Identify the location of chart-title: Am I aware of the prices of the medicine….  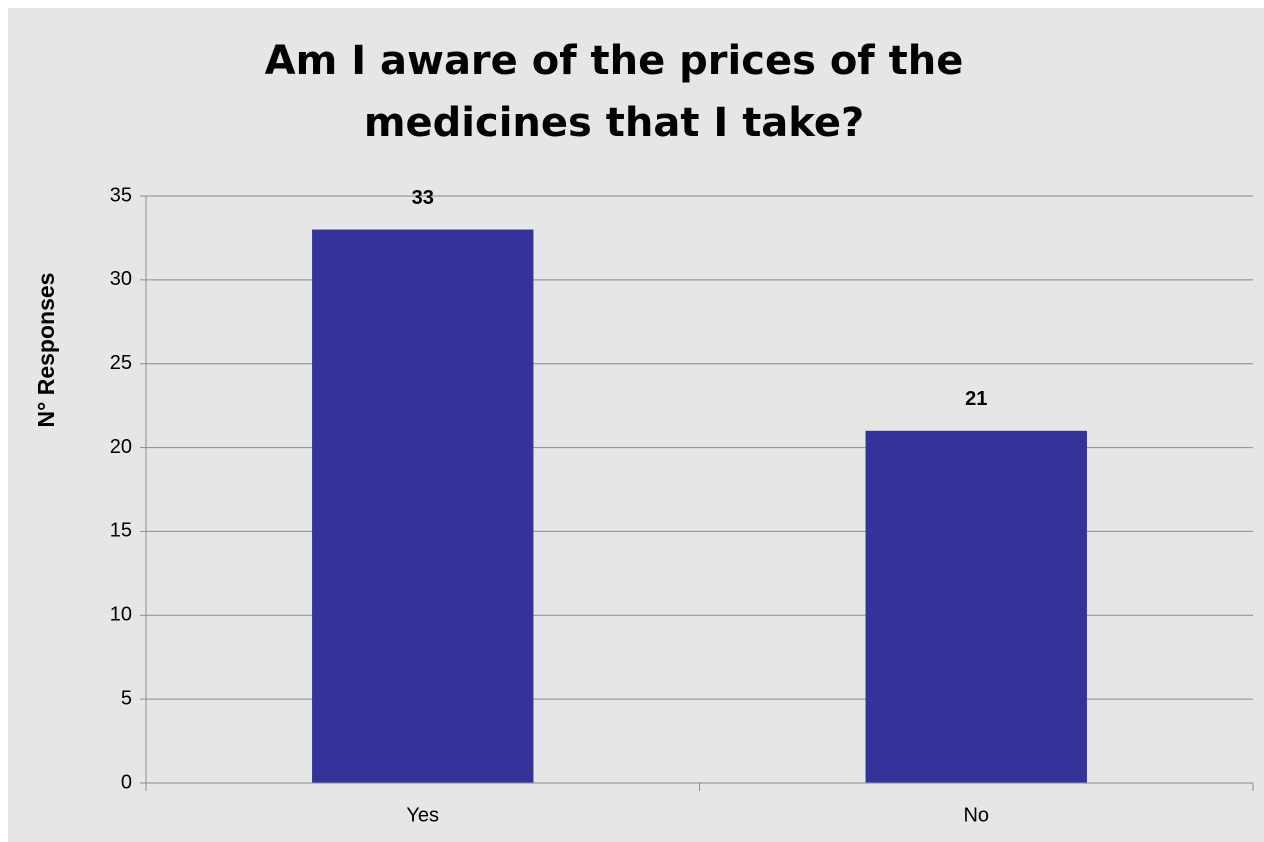
(614, 92).